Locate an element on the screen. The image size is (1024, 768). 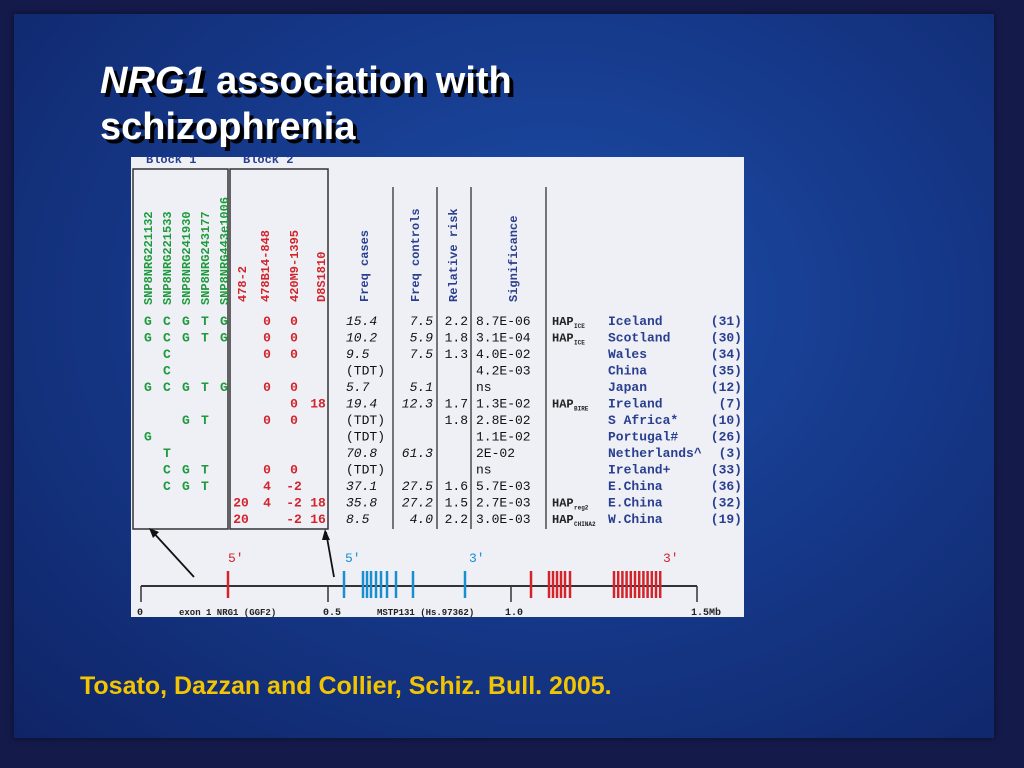
axis-label-4: 1.0 is located at coordinates (514, 612).